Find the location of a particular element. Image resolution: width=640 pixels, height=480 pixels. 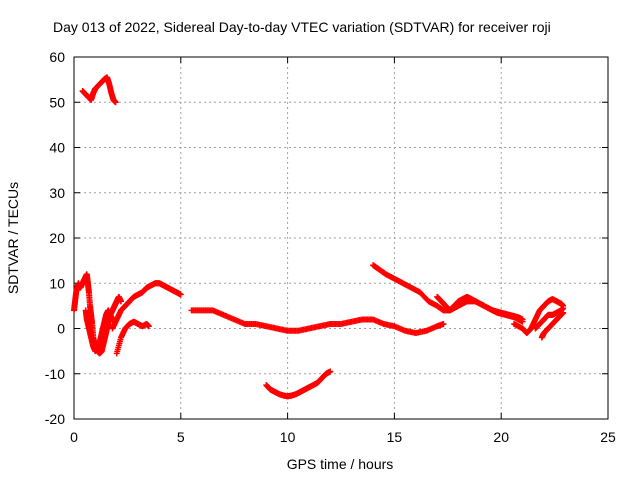

y-tick-label: 10 is located at coordinates (57, 283).